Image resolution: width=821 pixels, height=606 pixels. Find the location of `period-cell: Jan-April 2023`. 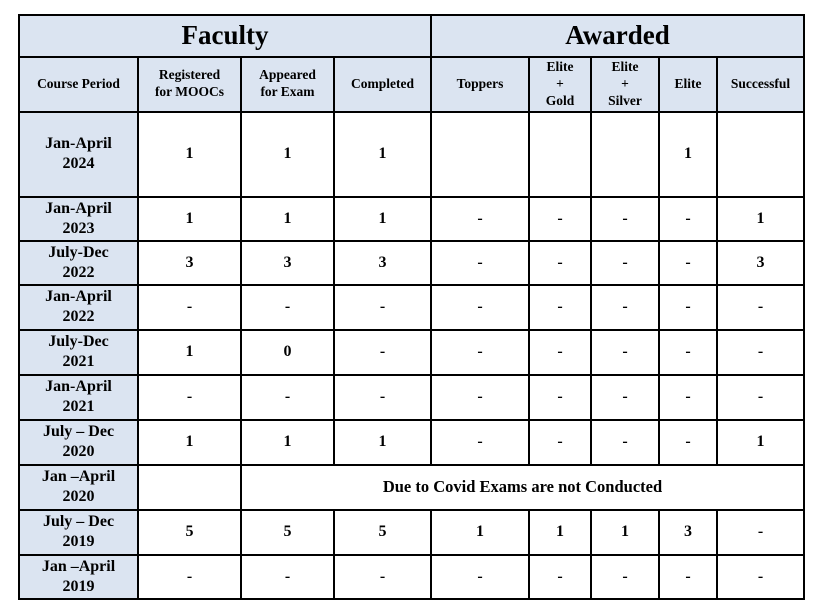

period-cell: Jan-April 2023 is located at coordinates (78, 218).